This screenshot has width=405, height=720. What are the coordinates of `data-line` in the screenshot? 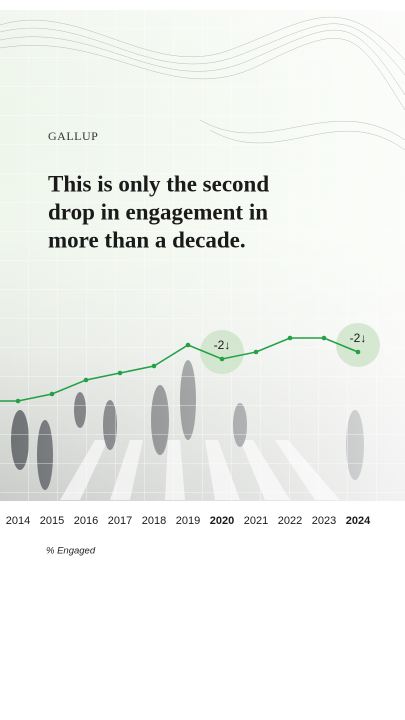 It's located at (179, 369).